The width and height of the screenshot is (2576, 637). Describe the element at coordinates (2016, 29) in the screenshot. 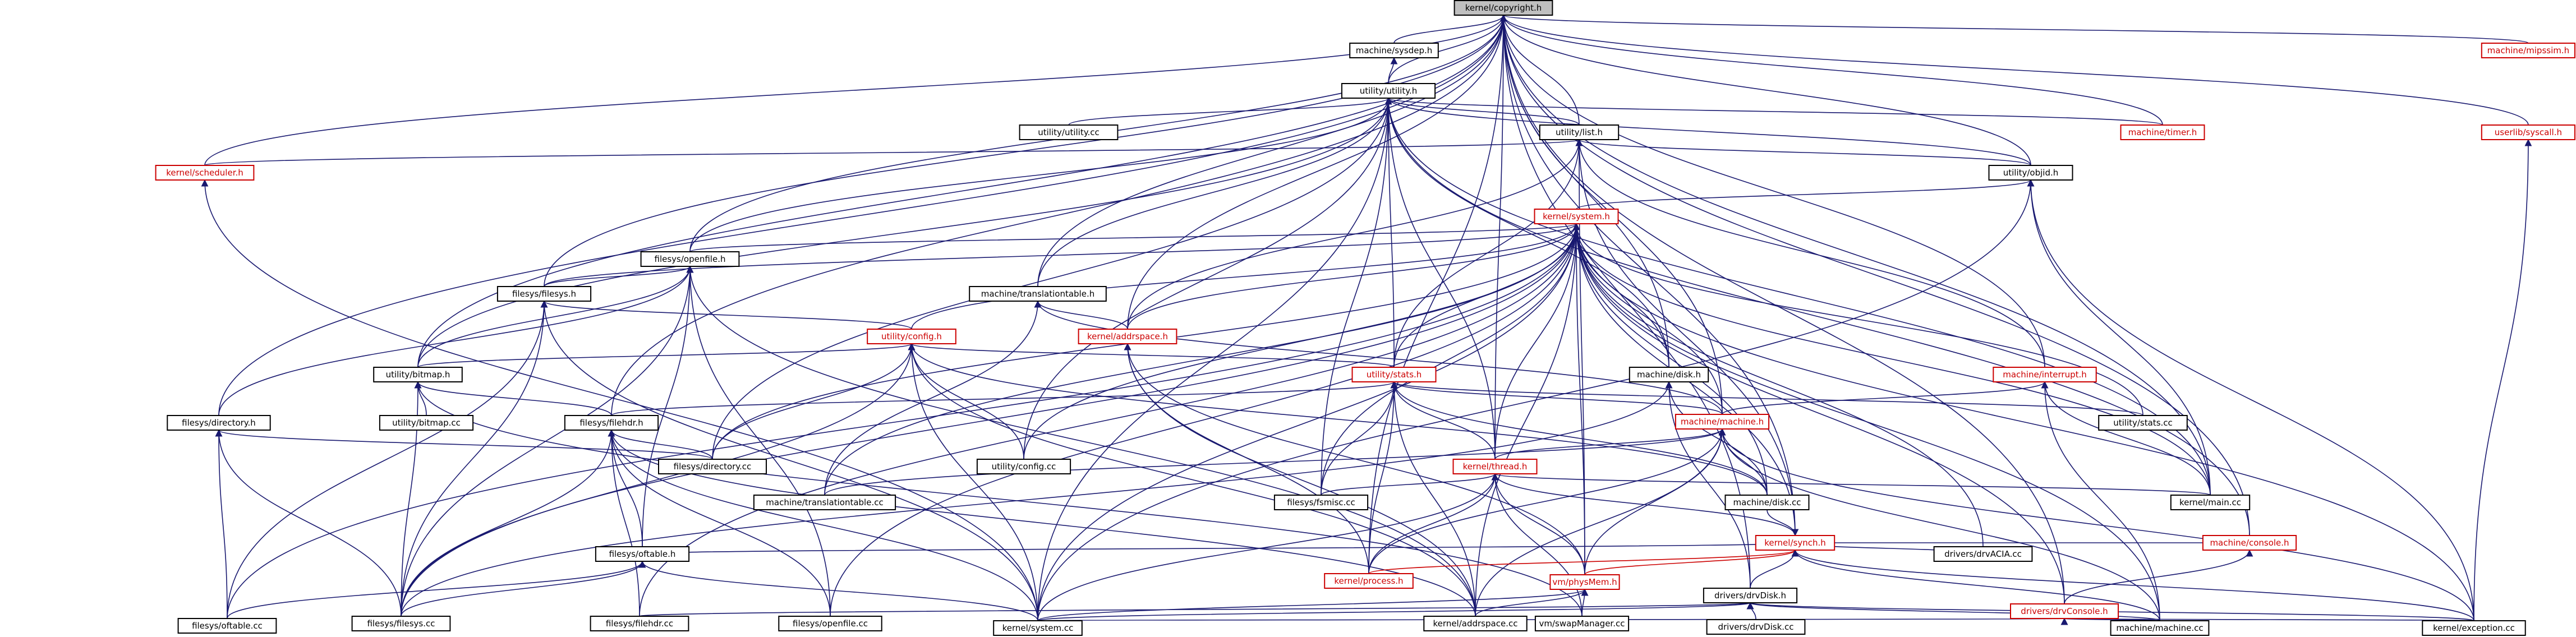

I see `edge-mipssim-to-copyright` at that location.